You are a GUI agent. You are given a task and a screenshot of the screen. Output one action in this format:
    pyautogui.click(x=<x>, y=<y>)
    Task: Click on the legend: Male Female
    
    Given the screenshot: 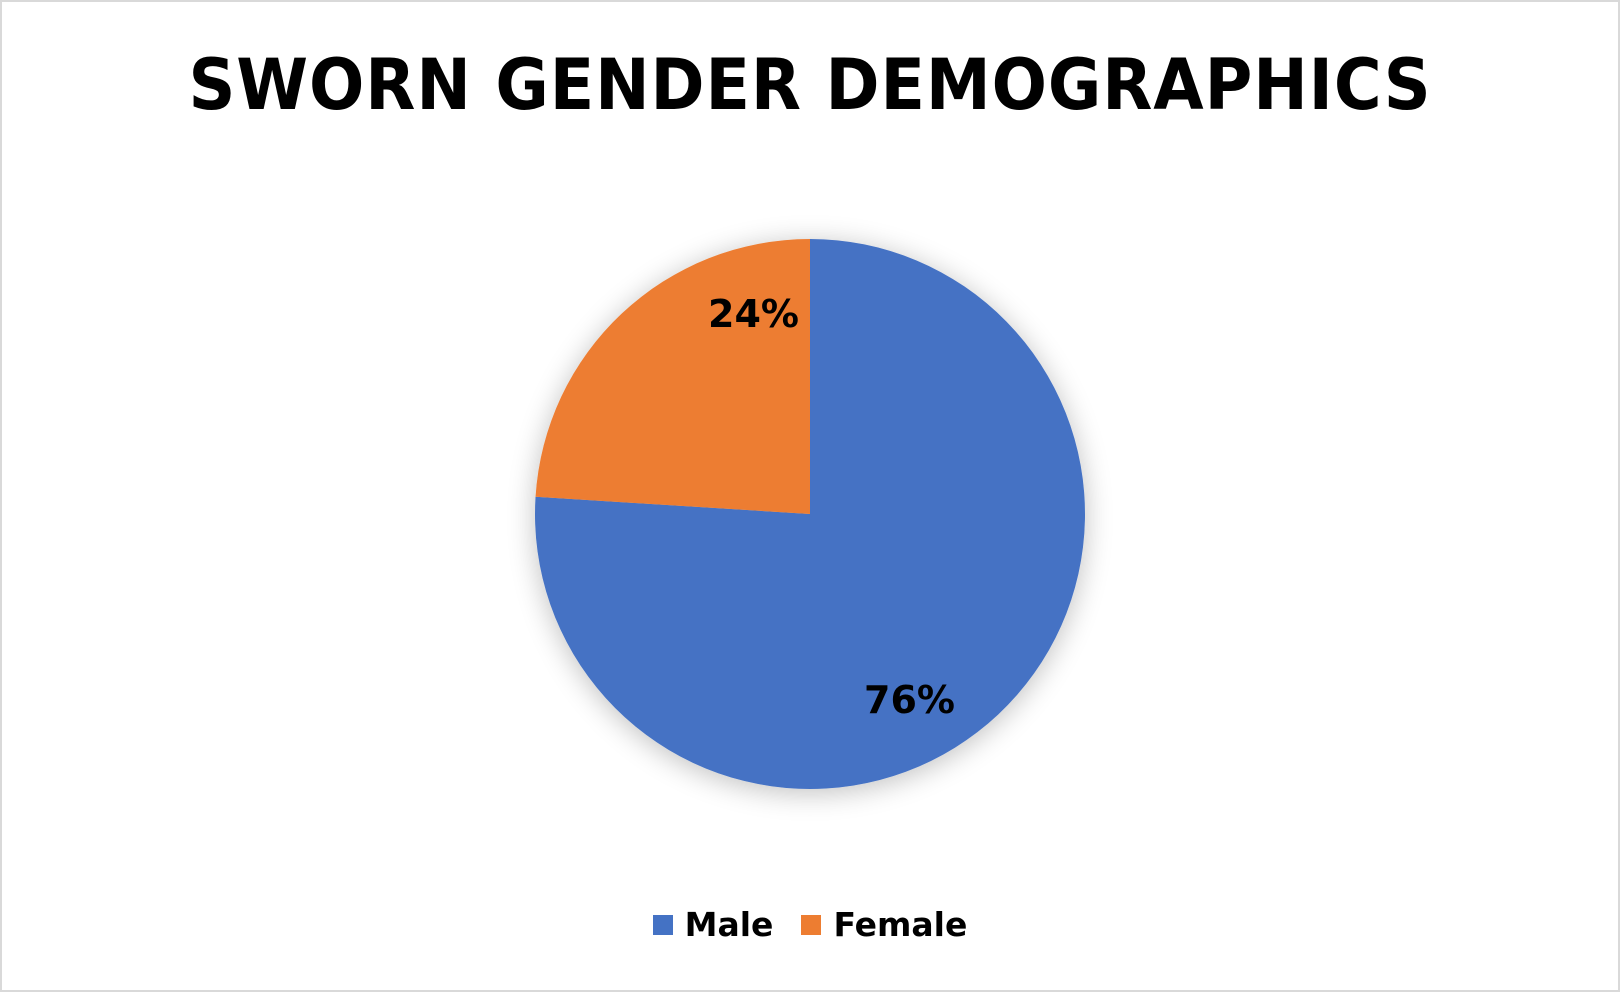 What is the action you would take?
    pyautogui.click(x=810, y=924)
    